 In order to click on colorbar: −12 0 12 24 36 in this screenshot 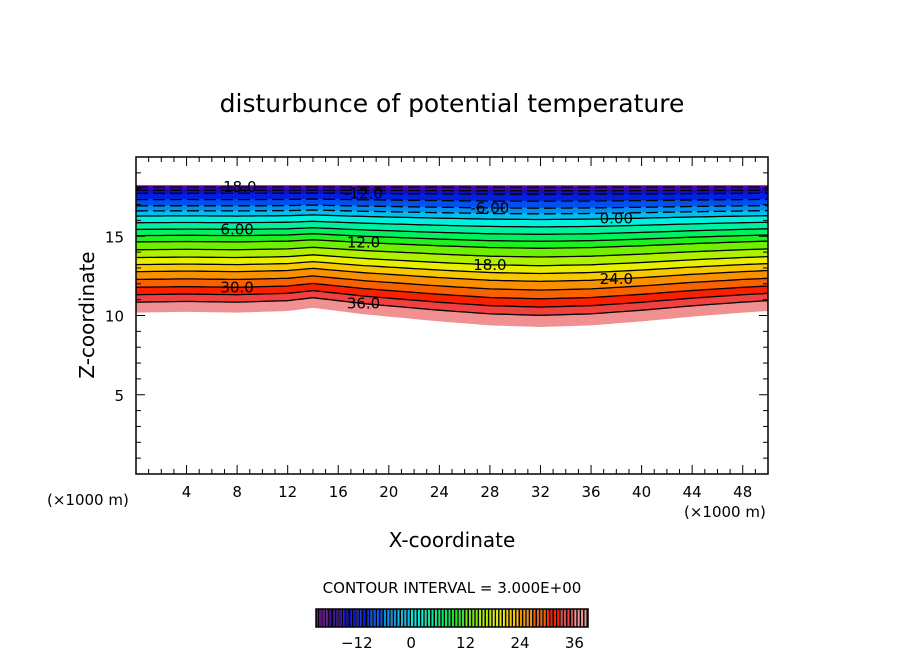, I will do `click(452, 630)`.